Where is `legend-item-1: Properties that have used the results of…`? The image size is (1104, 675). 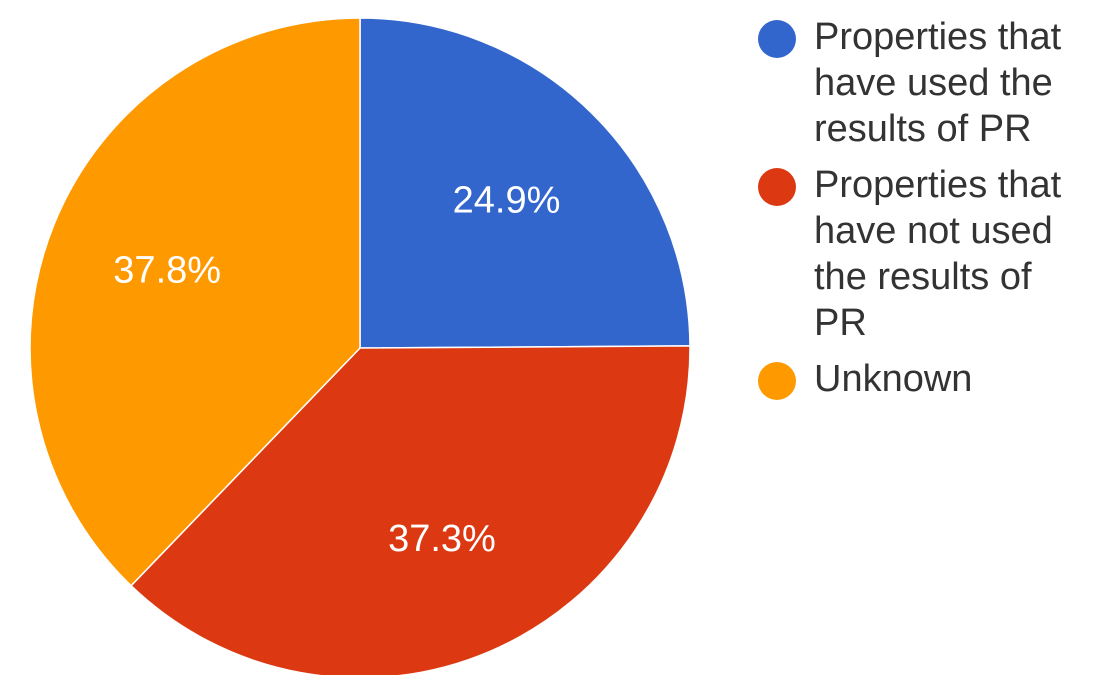
legend-item-1: Properties that have used the results of… is located at coordinates (928, 83).